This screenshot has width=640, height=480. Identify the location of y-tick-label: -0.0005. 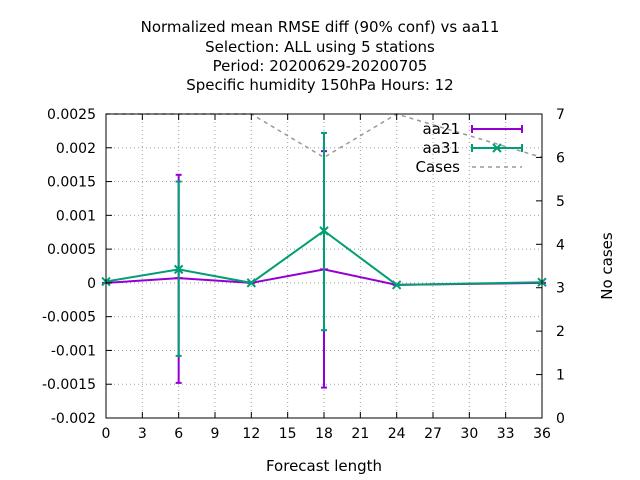
(69, 318).